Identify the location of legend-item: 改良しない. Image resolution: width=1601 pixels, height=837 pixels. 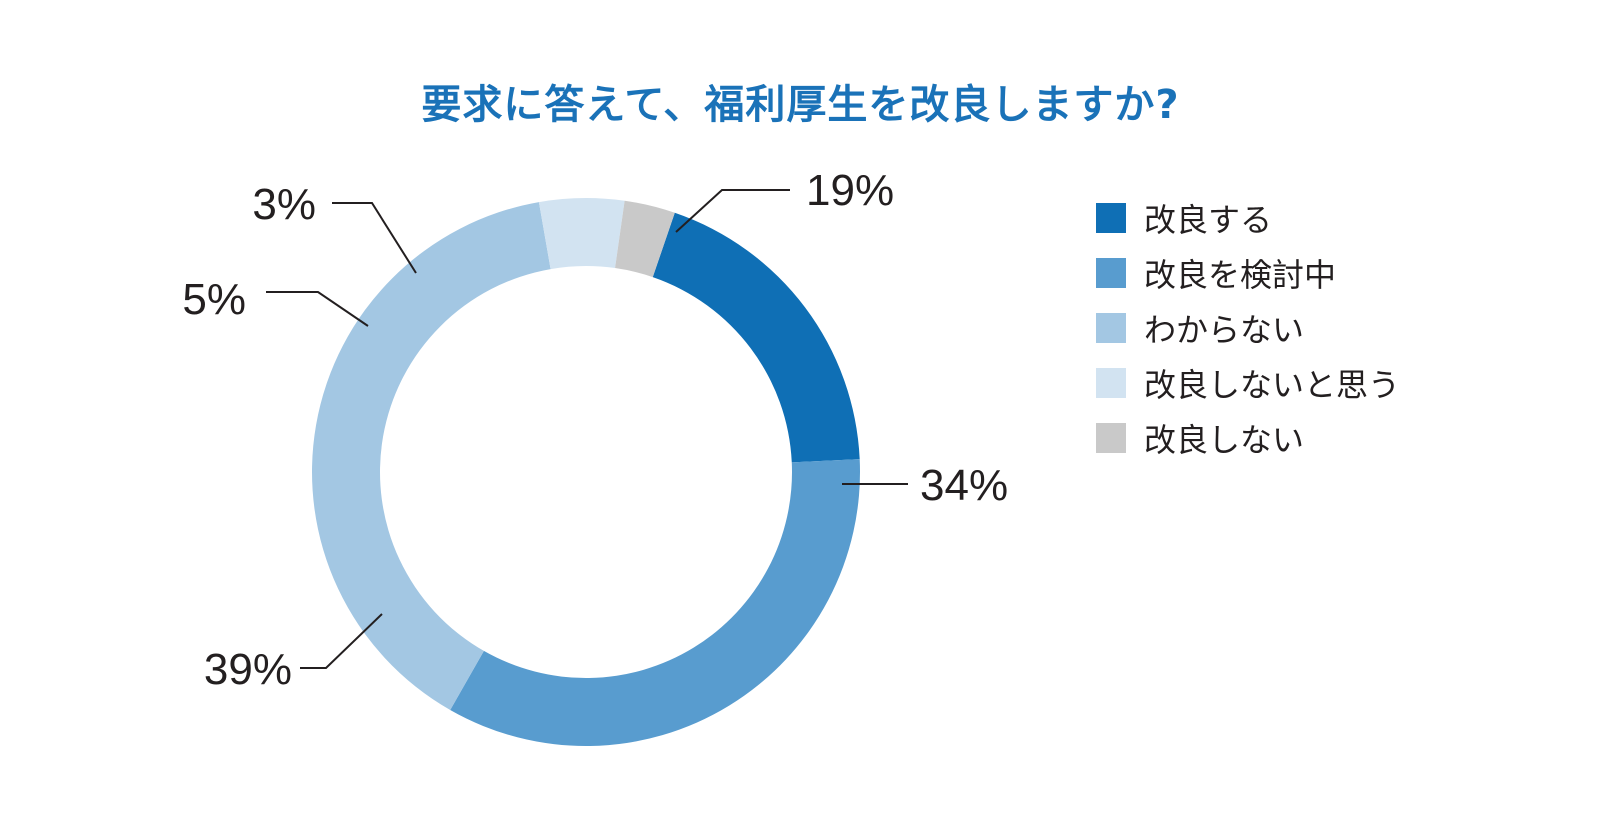
(1248, 437).